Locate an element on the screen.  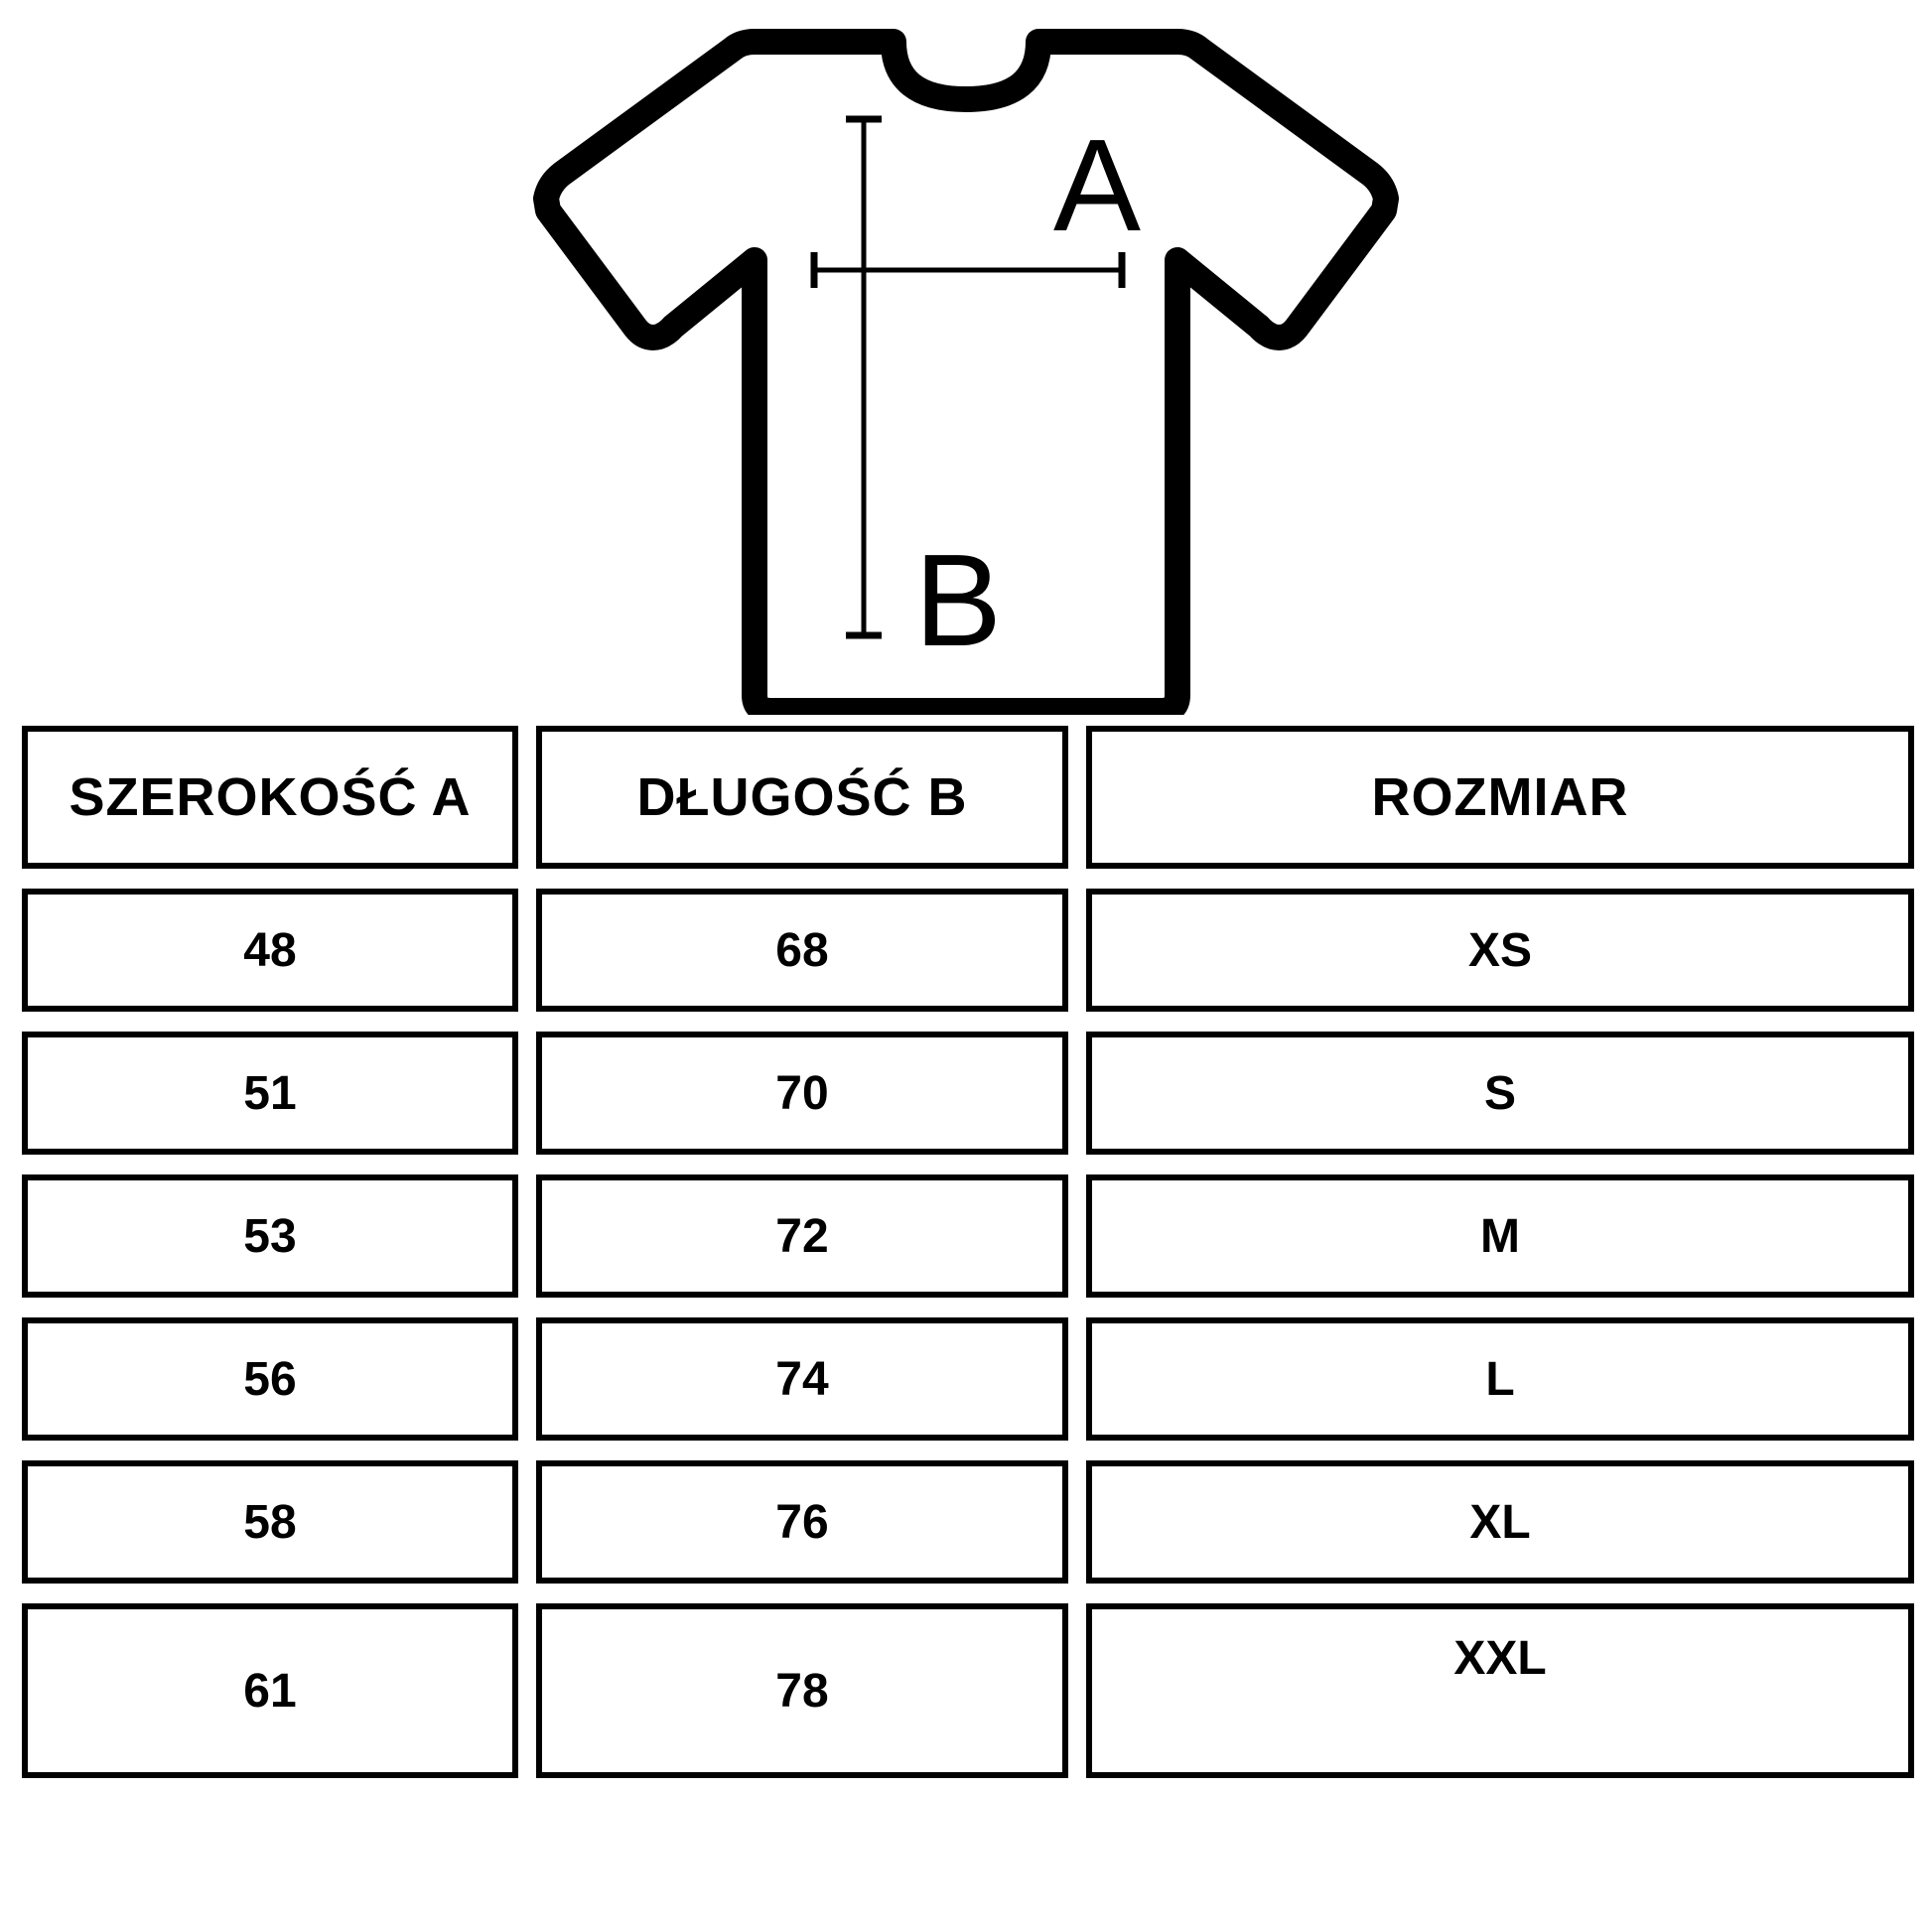
table-header-row: SZEROKOŚĆ A DŁUGOŚĆ B ROZMIAR is located at coordinates (968, 797).